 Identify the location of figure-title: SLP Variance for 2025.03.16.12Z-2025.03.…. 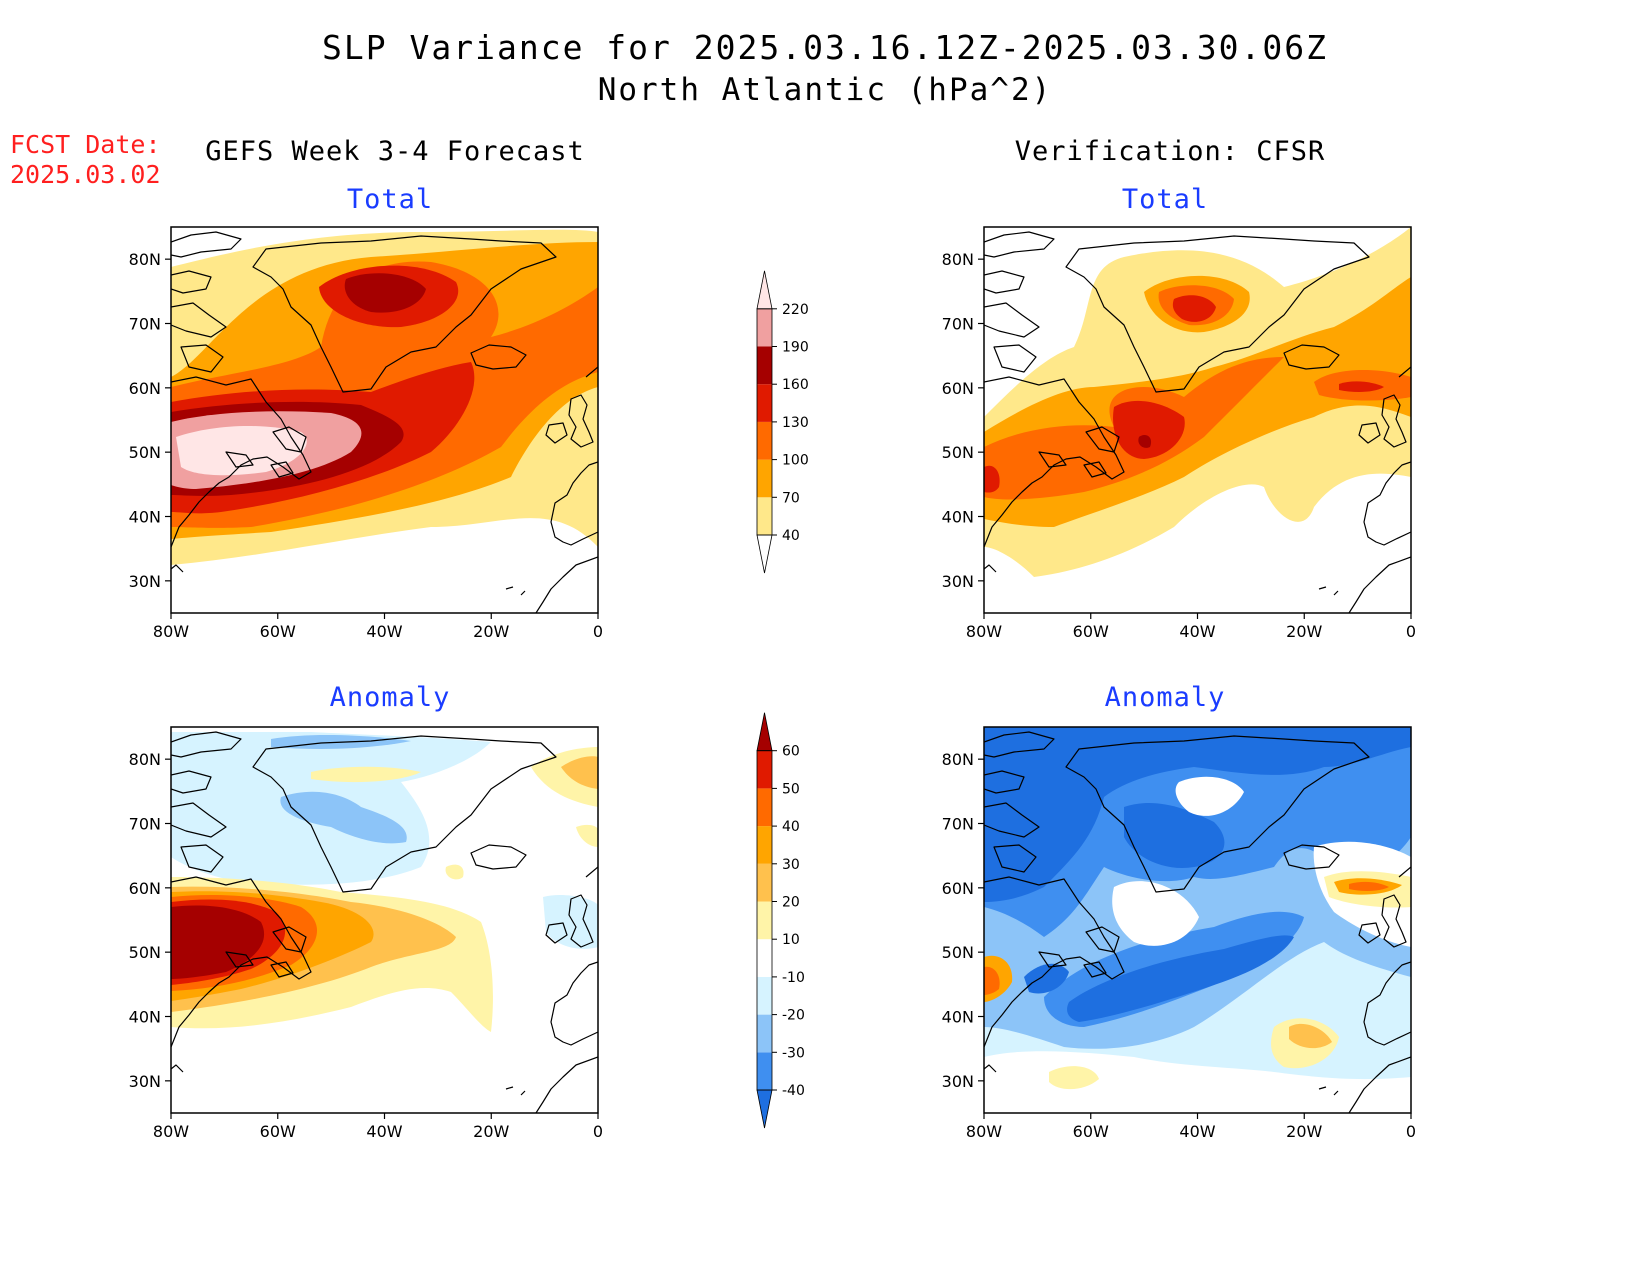
(825, 47).